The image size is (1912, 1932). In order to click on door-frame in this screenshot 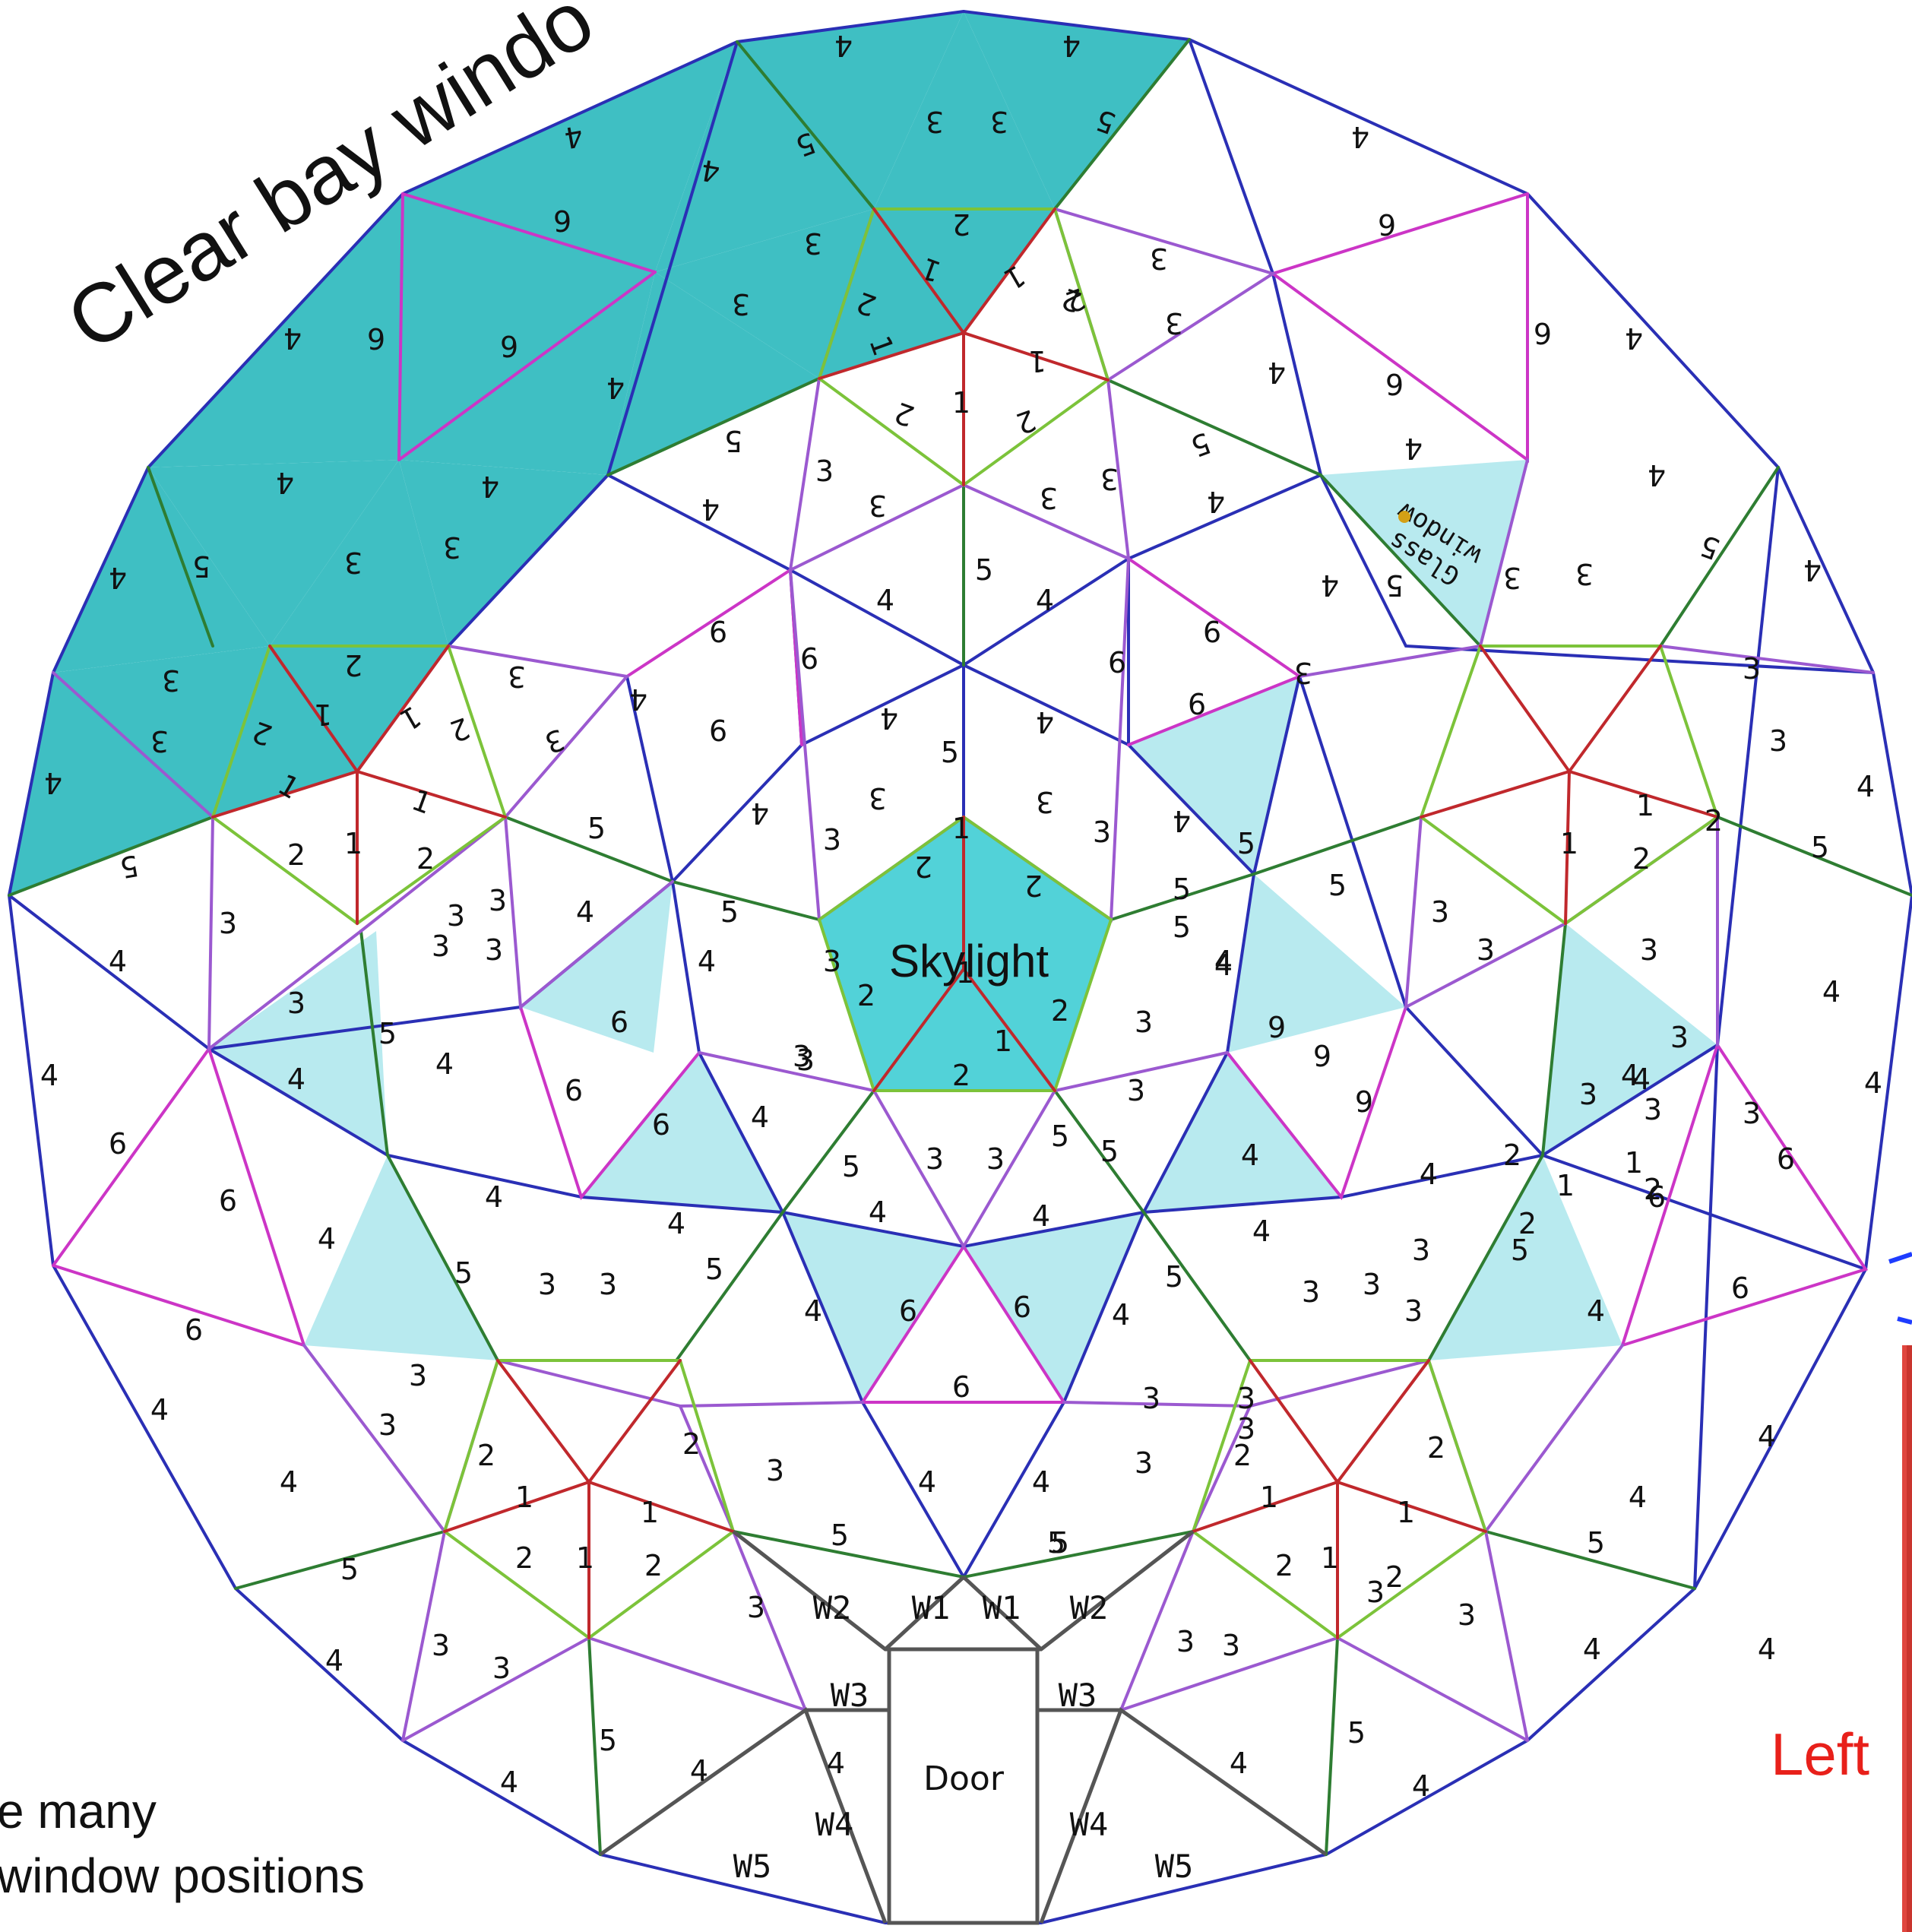, I will do `click(964, 1727)`.